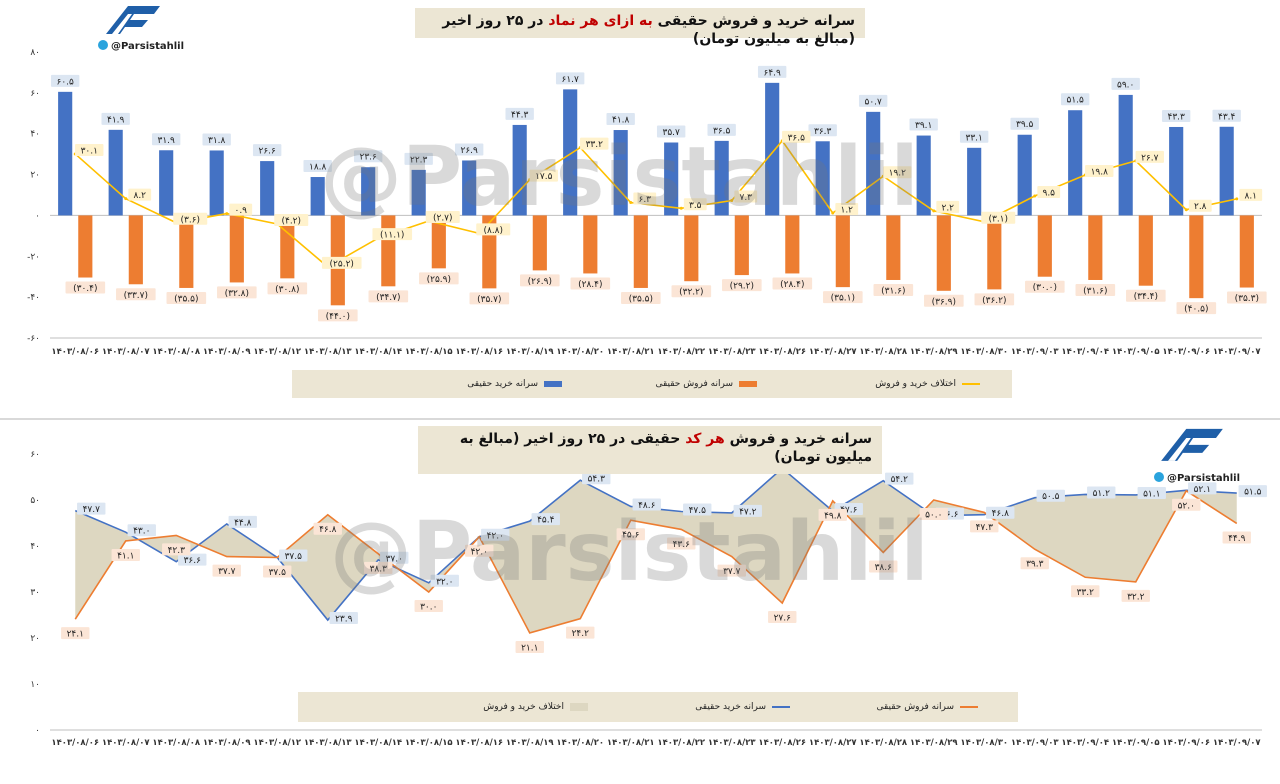 The image size is (1280, 784). Describe the element at coordinates (243, 523) in the screenshot. I see `chart2-buy-label: ۴۴.۸` at that location.